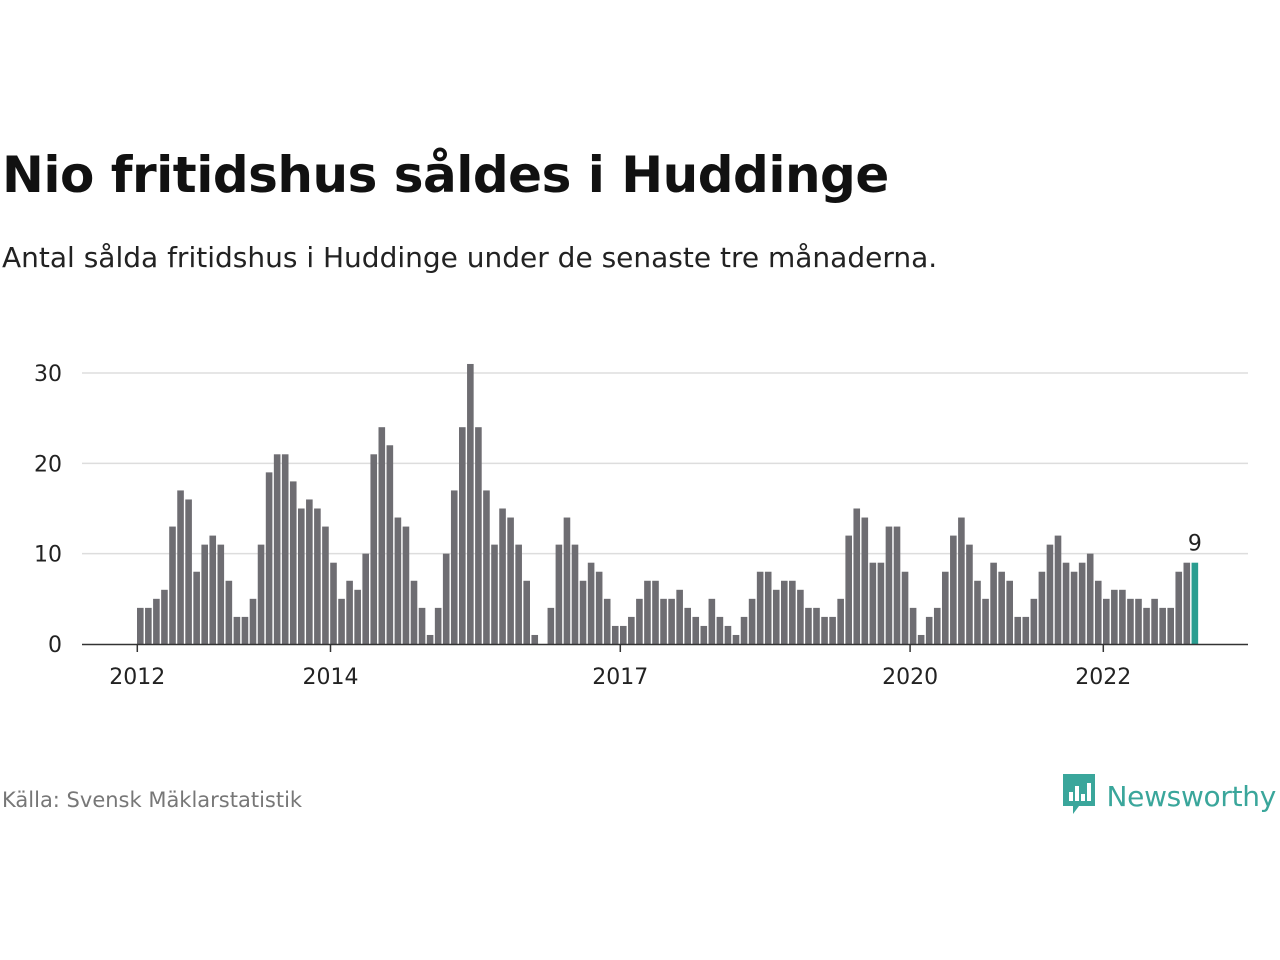 The width and height of the screenshot is (1280, 960). What do you see at coordinates (1103, 677) in the screenshot?
I see `x-tick-label: 2022` at bounding box center [1103, 677].